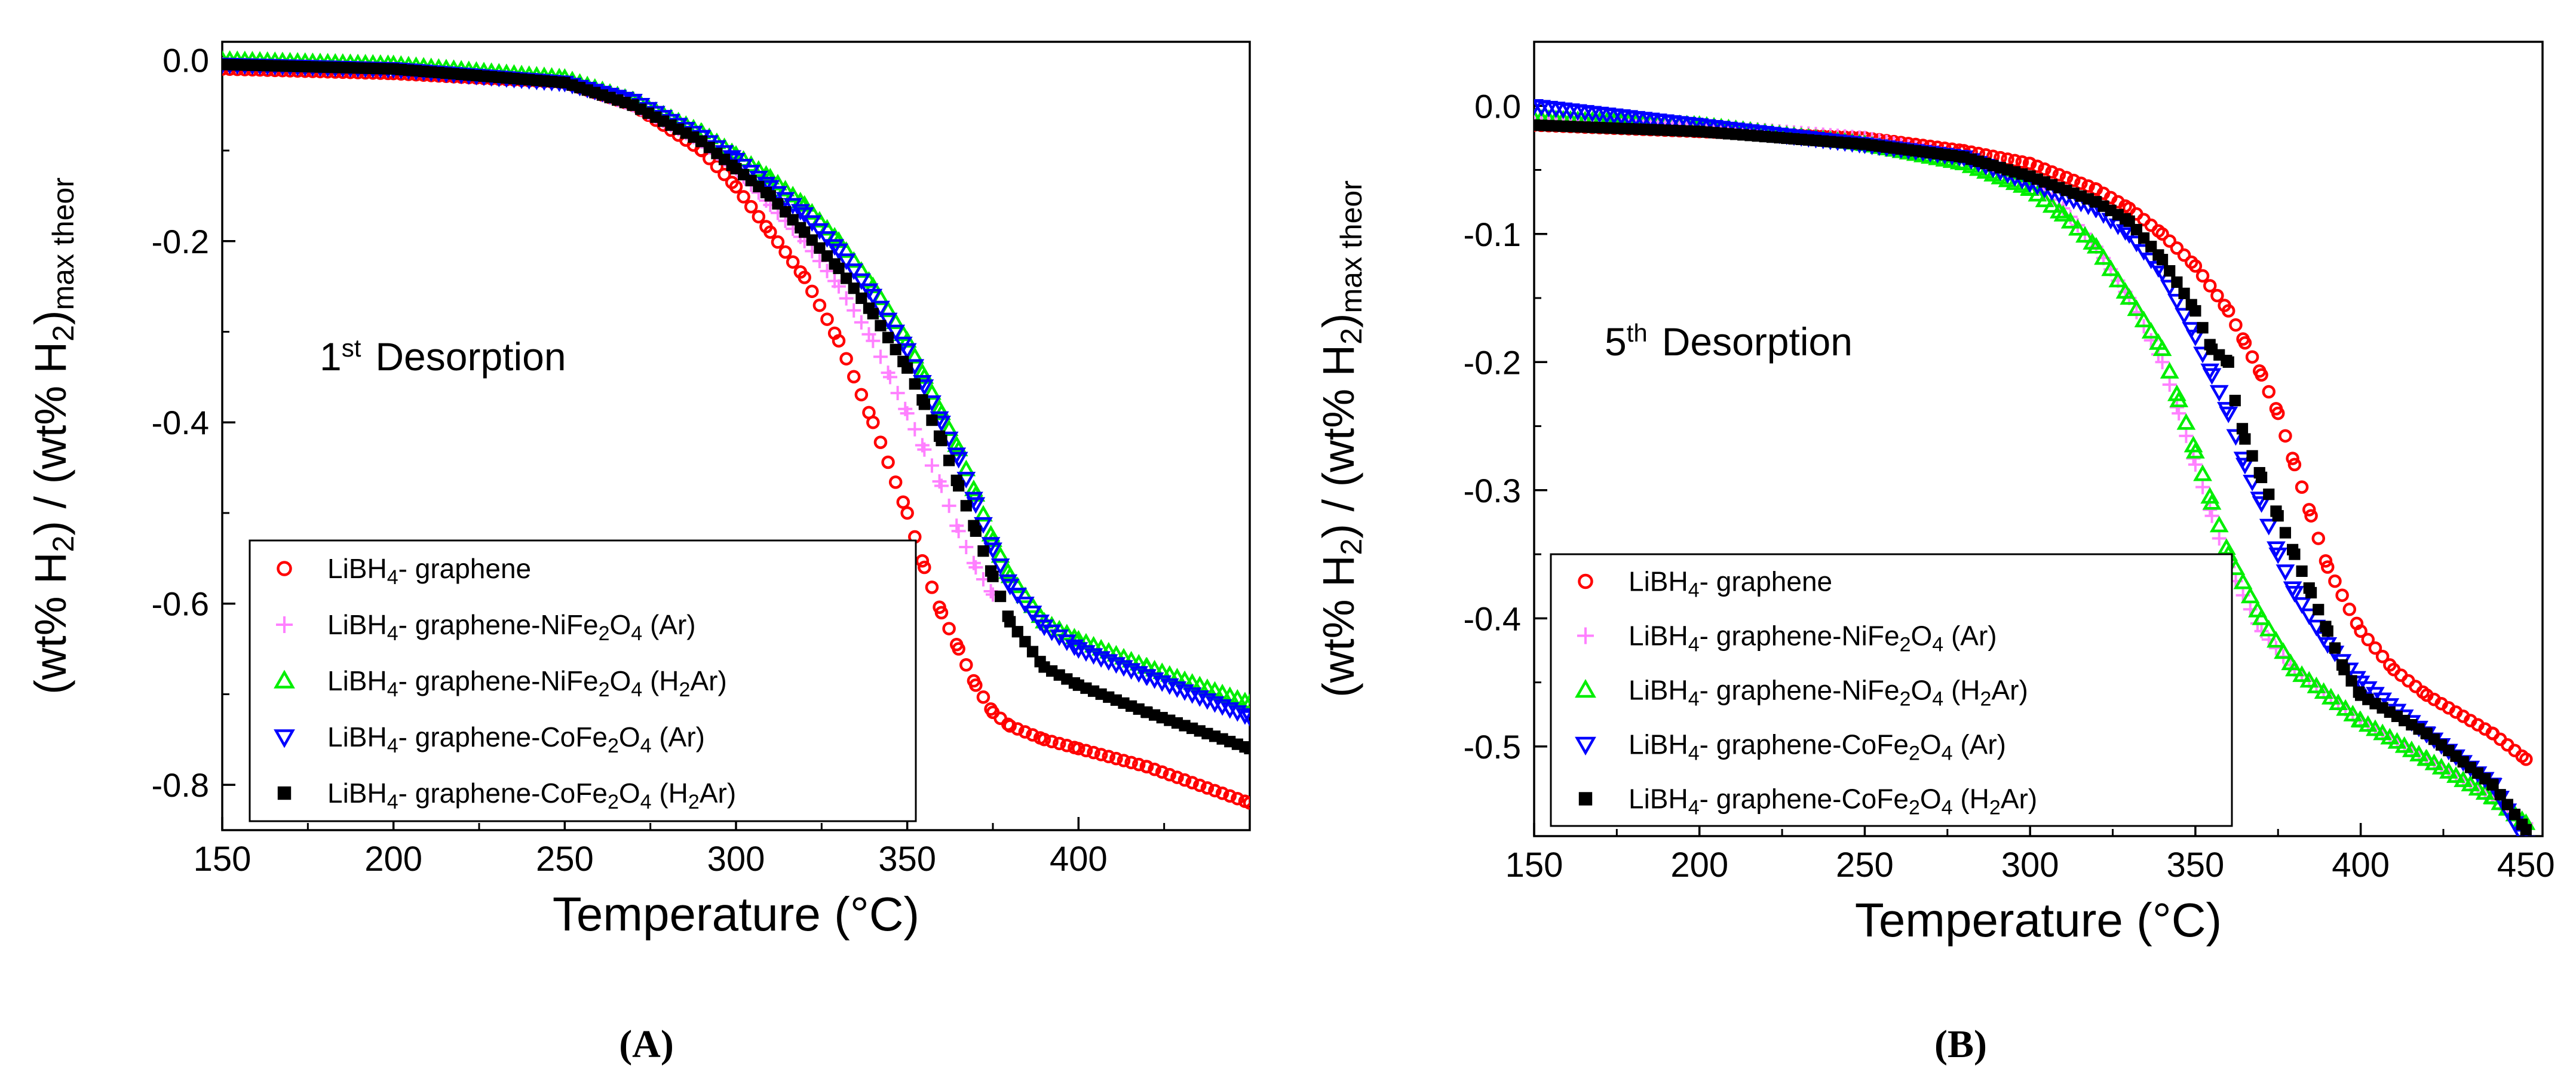 The height and width of the screenshot is (1075, 2576). What do you see at coordinates (1586, 635) in the screenshot?
I see `legend-marker-nife-ar` at bounding box center [1586, 635].